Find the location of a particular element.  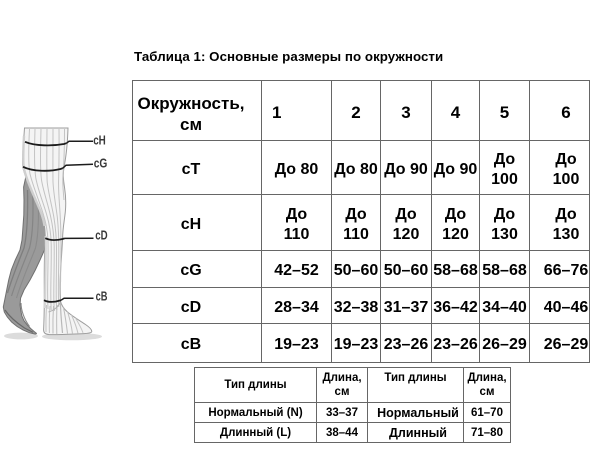

svg-text: cD is located at coordinates (101, 235).